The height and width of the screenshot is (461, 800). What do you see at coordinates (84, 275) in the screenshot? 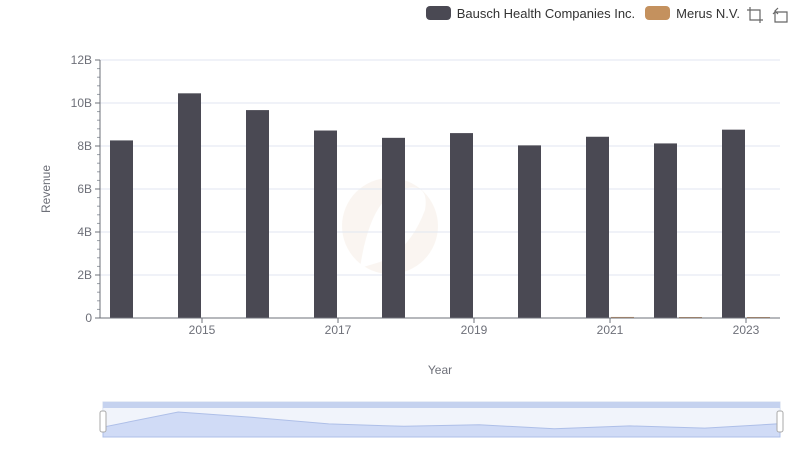
I see `y-tick-label: 2B` at bounding box center [84, 275].